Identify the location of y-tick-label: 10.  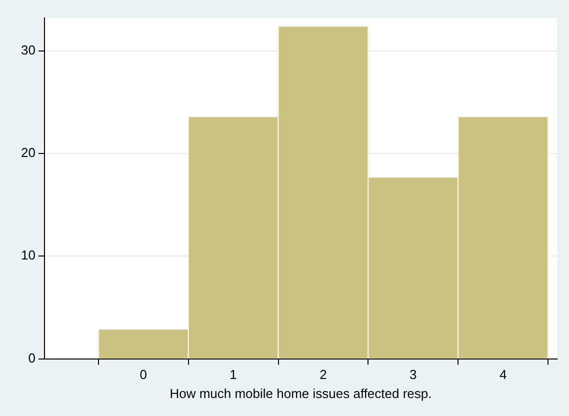
(28, 255).